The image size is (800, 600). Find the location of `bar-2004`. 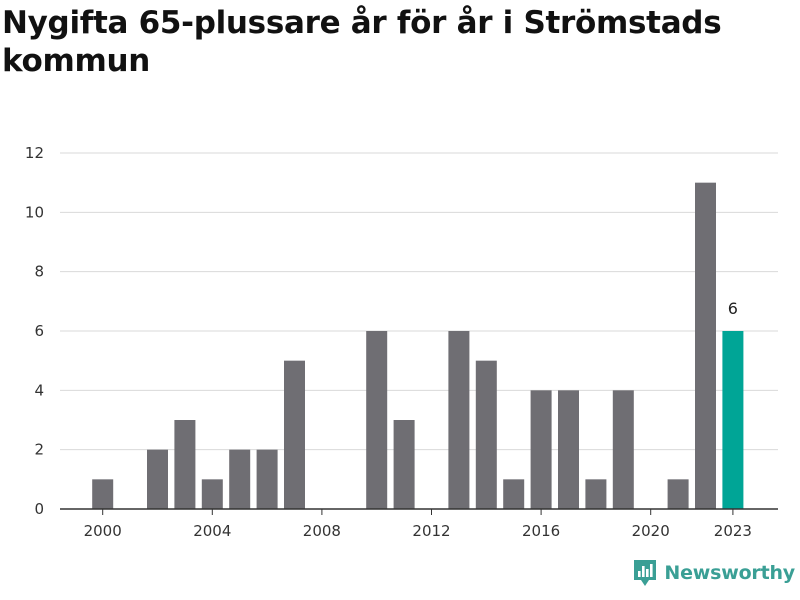

bar-2004 is located at coordinates (212, 494).